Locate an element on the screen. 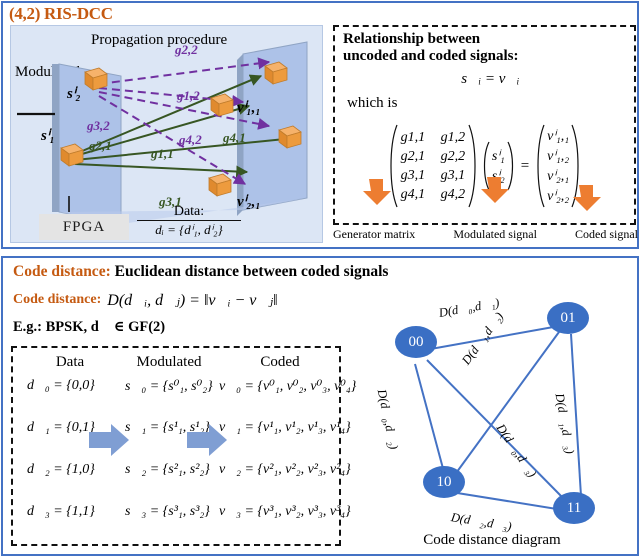  graph-edges is located at coordinates (498, 418).